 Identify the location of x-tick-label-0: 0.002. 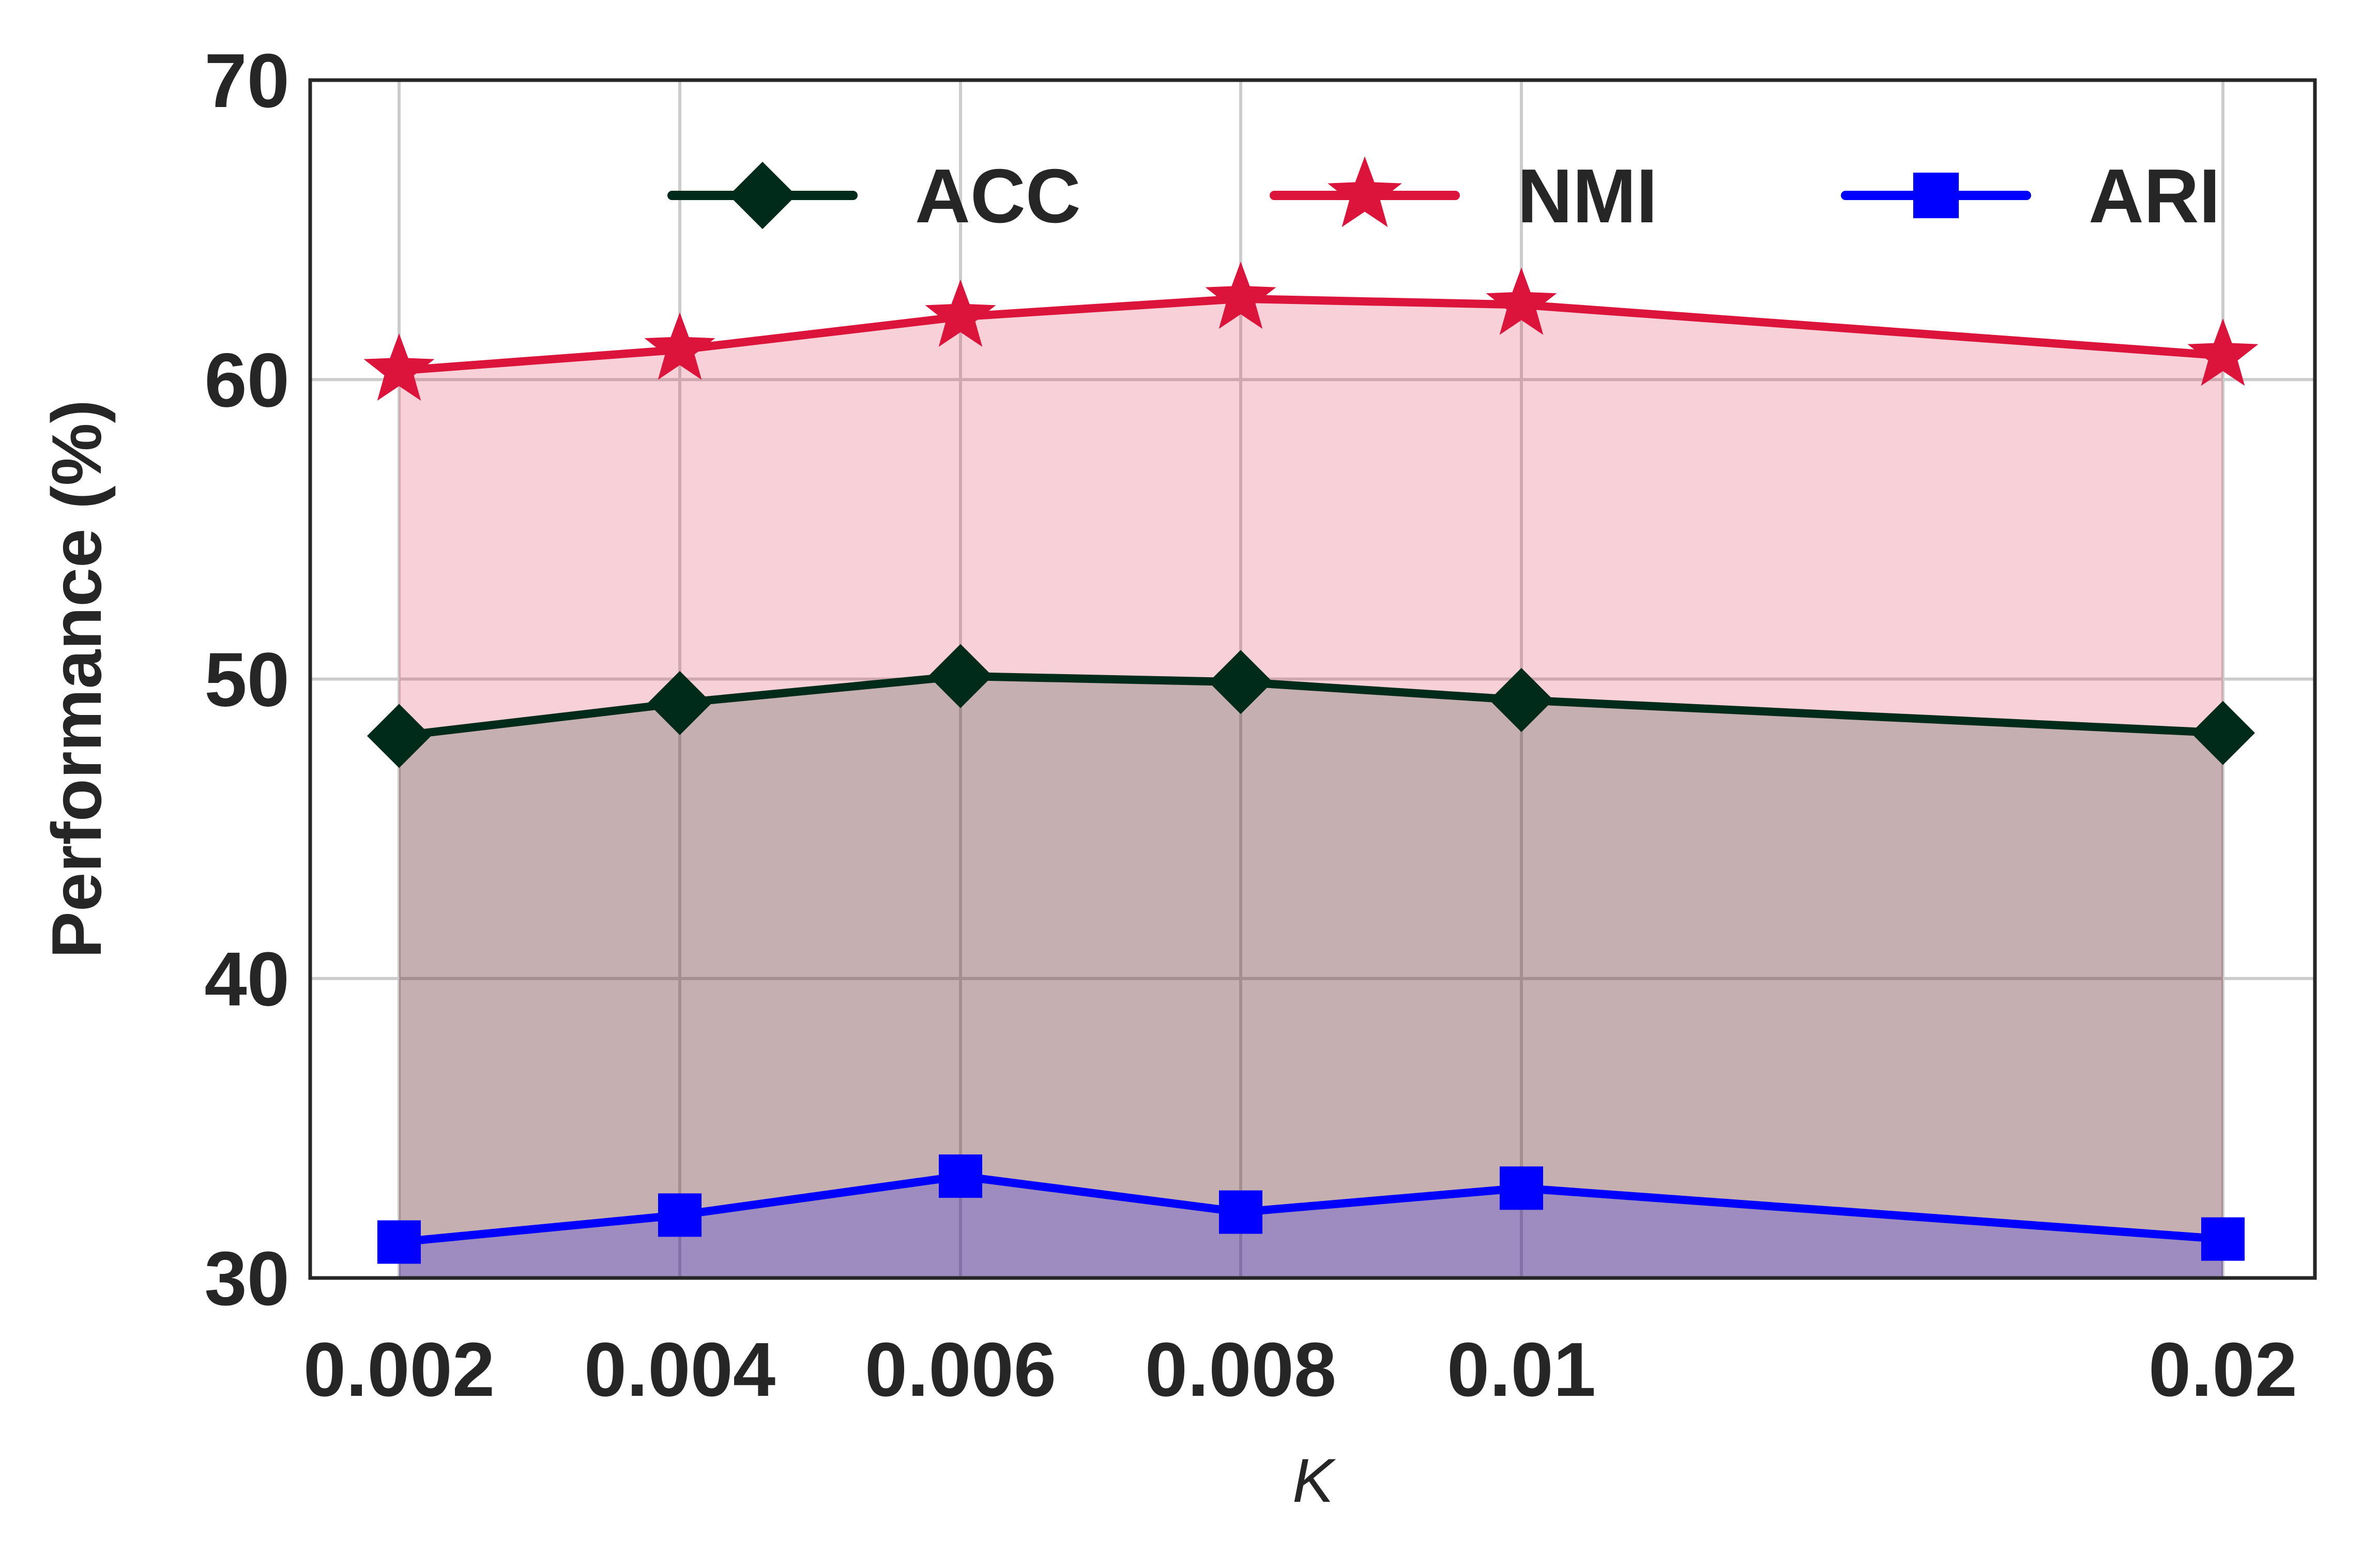
(399, 1369).